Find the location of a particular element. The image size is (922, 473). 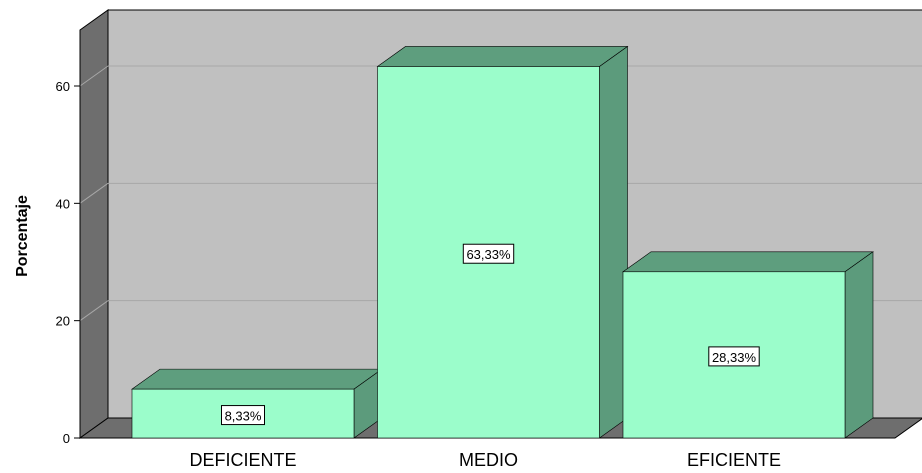

bar-eficiente: 28,33% is located at coordinates (748, 345).